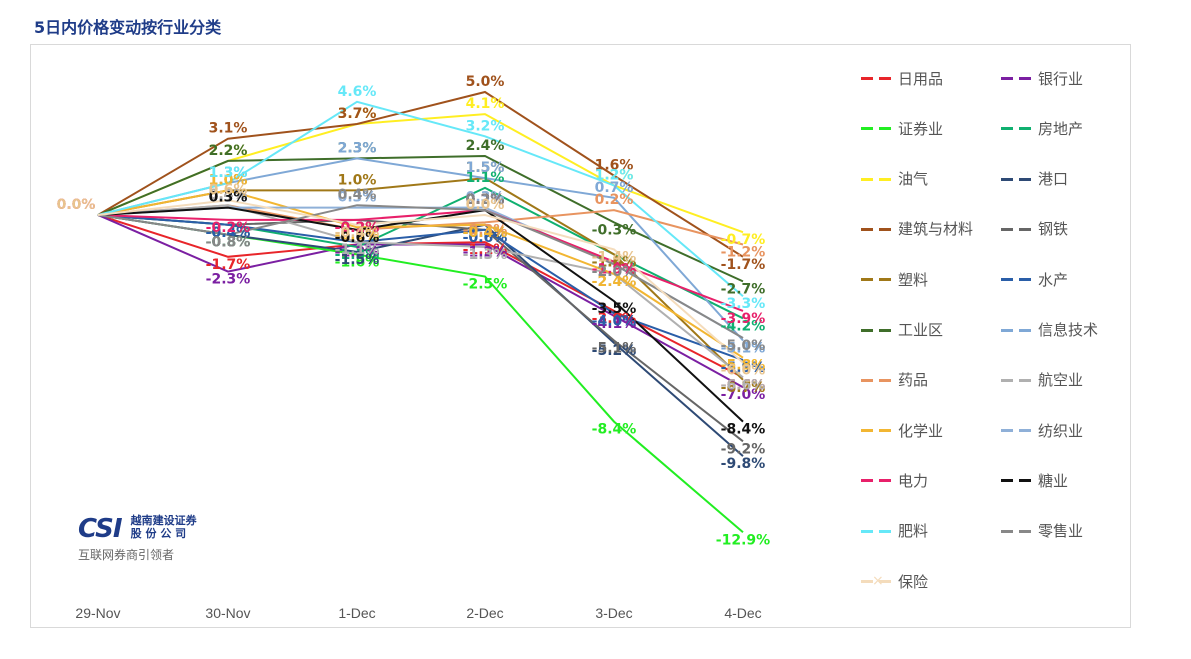  Describe the element at coordinates (901, 78) in the screenshot. I see `legend-item: 日用品` at that location.